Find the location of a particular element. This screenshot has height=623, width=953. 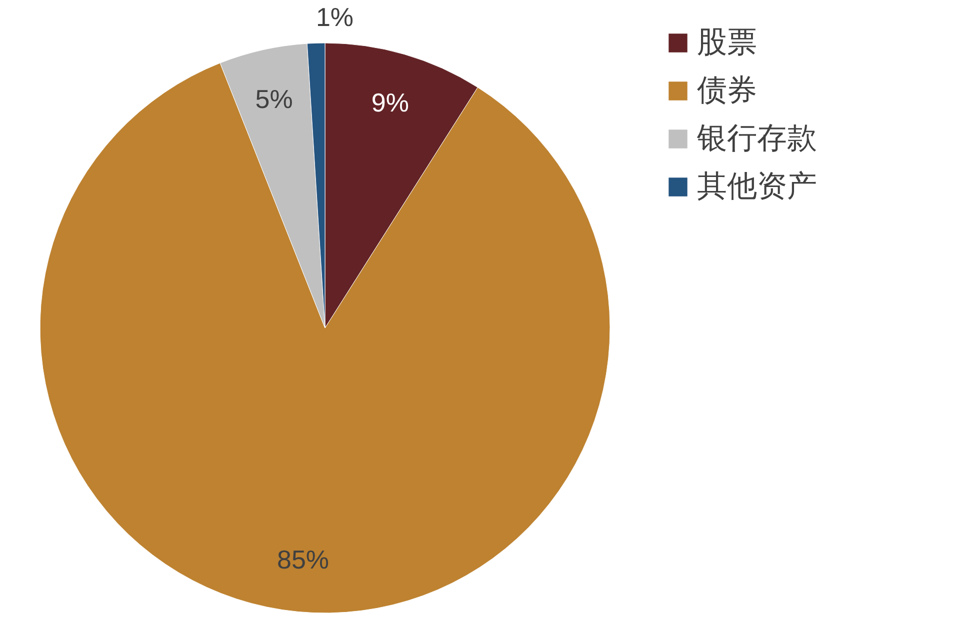

data-label: 85% is located at coordinates (303, 559).